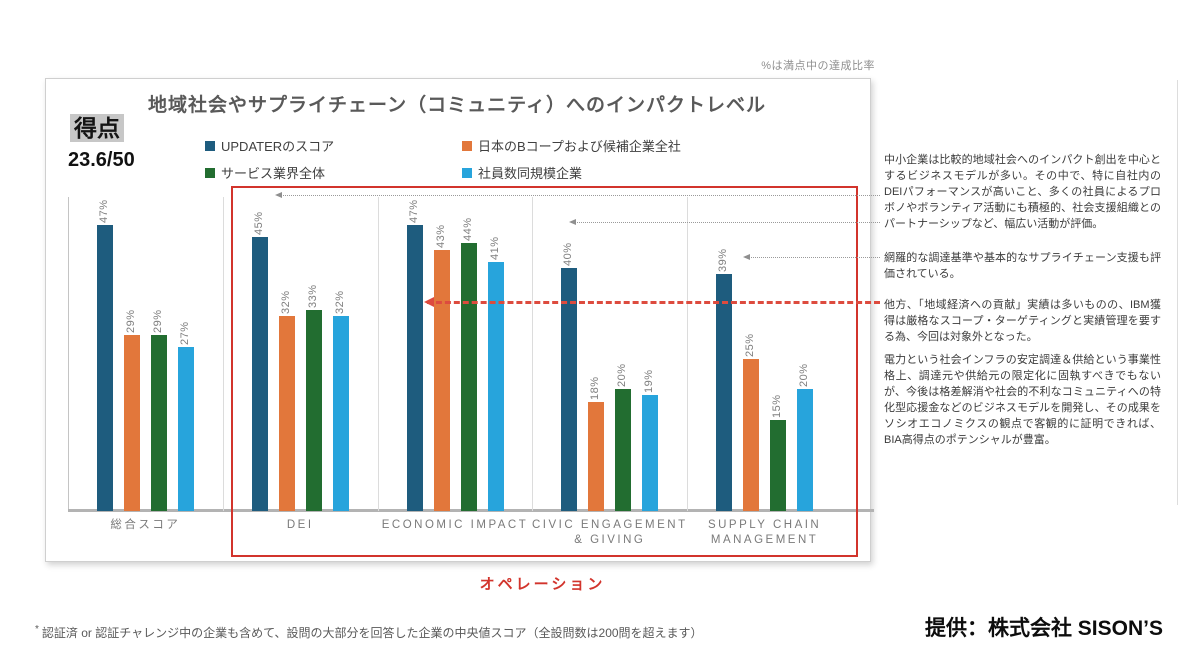 This screenshot has width=1199, height=662. Describe the element at coordinates (210, 172) in the screenshot. I see `legend-marker-green` at that location.